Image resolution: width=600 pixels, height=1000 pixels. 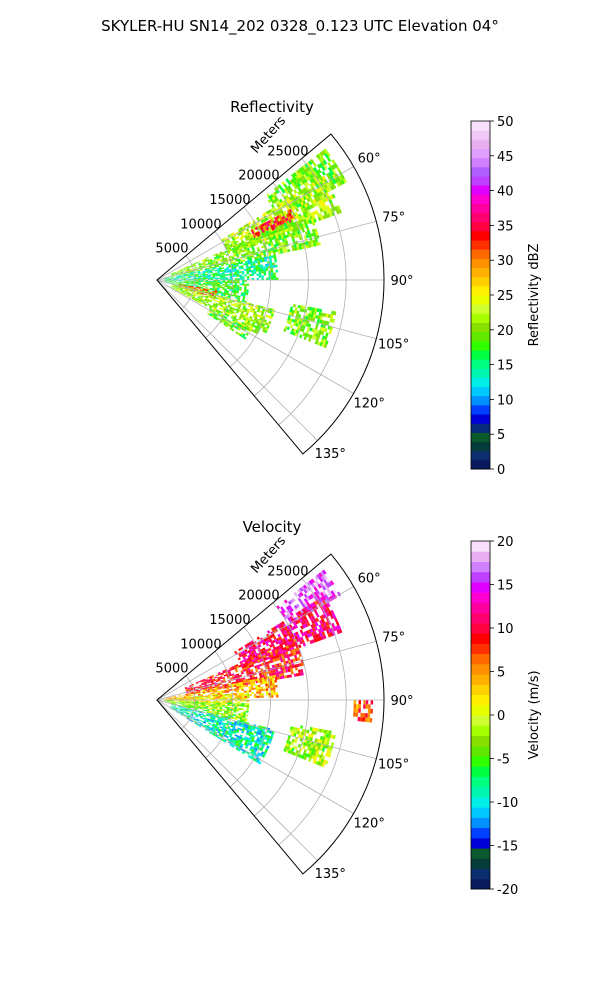 What do you see at coordinates (401, 701) in the screenshot?
I see `azimuth-tick-label: 90°` at bounding box center [401, 701].